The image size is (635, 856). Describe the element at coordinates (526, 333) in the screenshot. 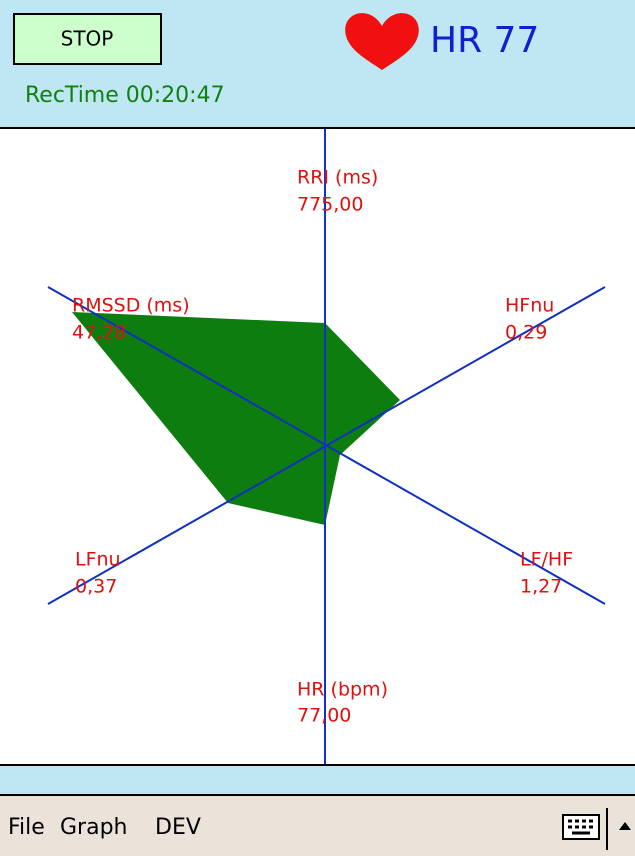

I see `axis-value: 0,29` at that location.